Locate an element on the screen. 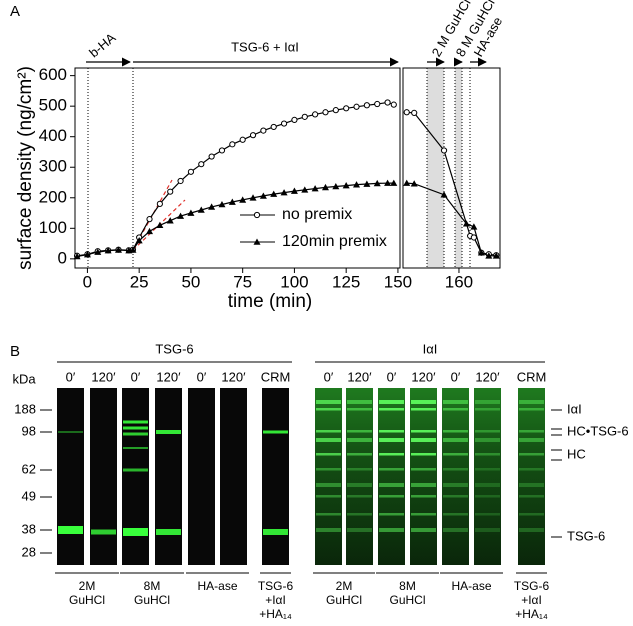 The height and width of the screenshot is (626, 633). treatment-band is located at coordinates (458, 168).